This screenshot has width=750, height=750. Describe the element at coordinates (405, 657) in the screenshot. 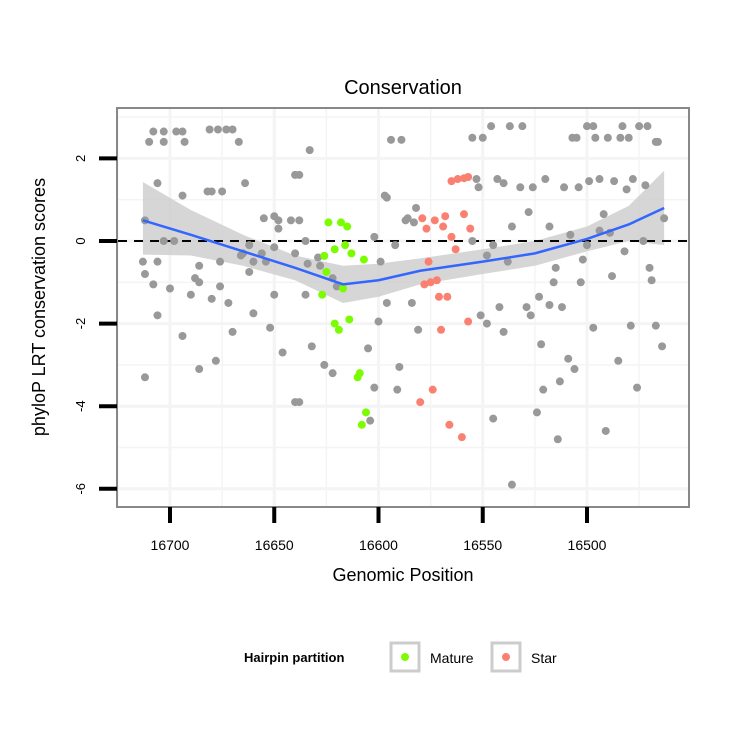

I see `legend-marker-mature` at that location.